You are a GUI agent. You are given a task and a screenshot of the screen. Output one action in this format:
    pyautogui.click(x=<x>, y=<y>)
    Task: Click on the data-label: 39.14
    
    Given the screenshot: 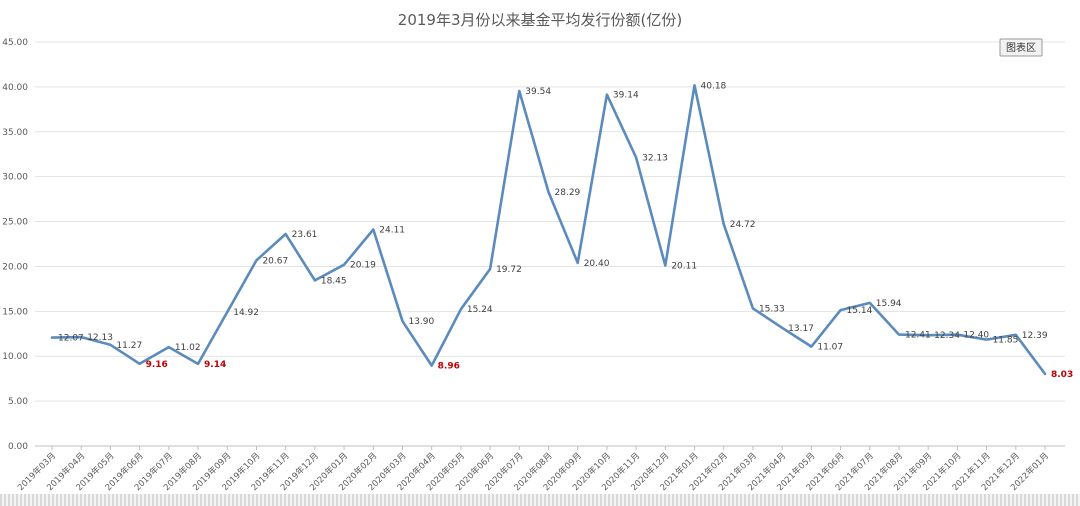 What is the action you would take?
    pyautogui.click(x=626, y=96)
    